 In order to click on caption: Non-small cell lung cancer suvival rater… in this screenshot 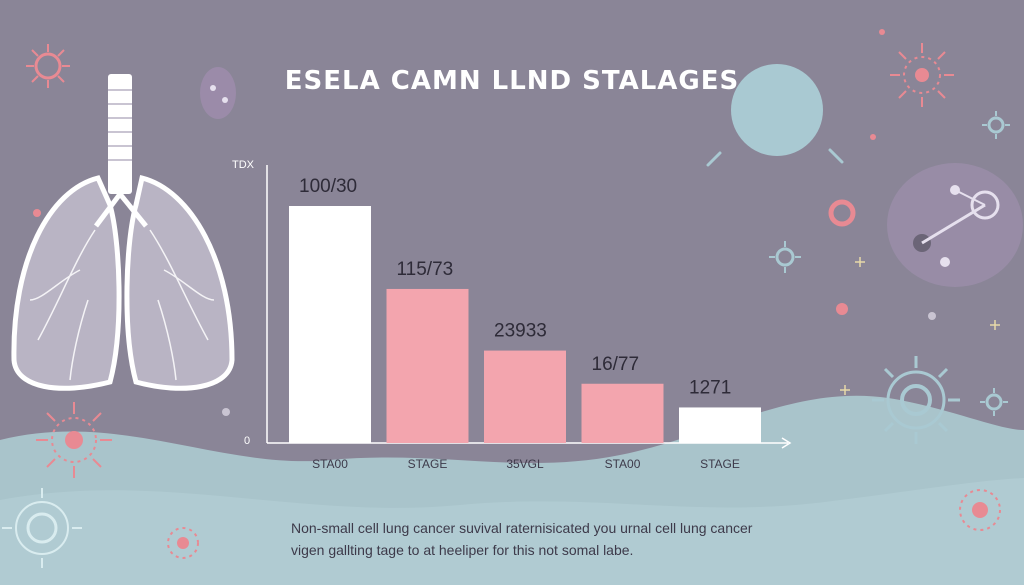, I will do `click(571, 539)`.